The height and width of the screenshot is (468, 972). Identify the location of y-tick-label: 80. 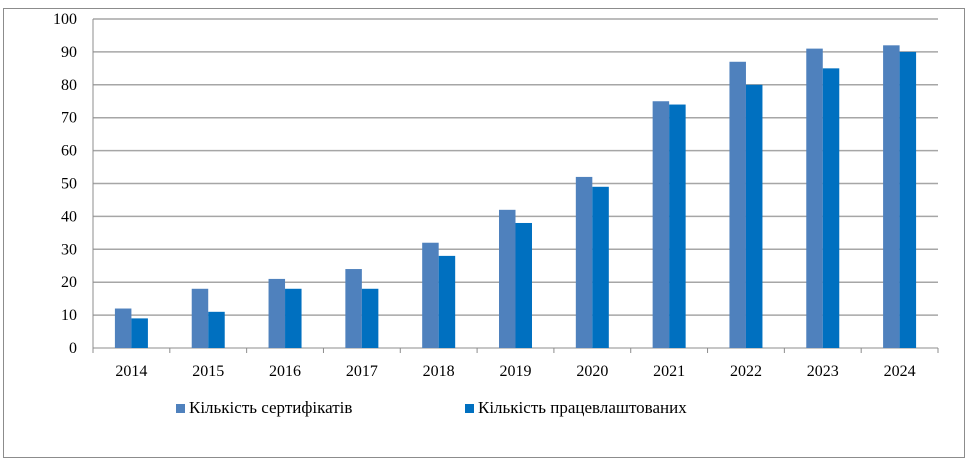
(69, 85).